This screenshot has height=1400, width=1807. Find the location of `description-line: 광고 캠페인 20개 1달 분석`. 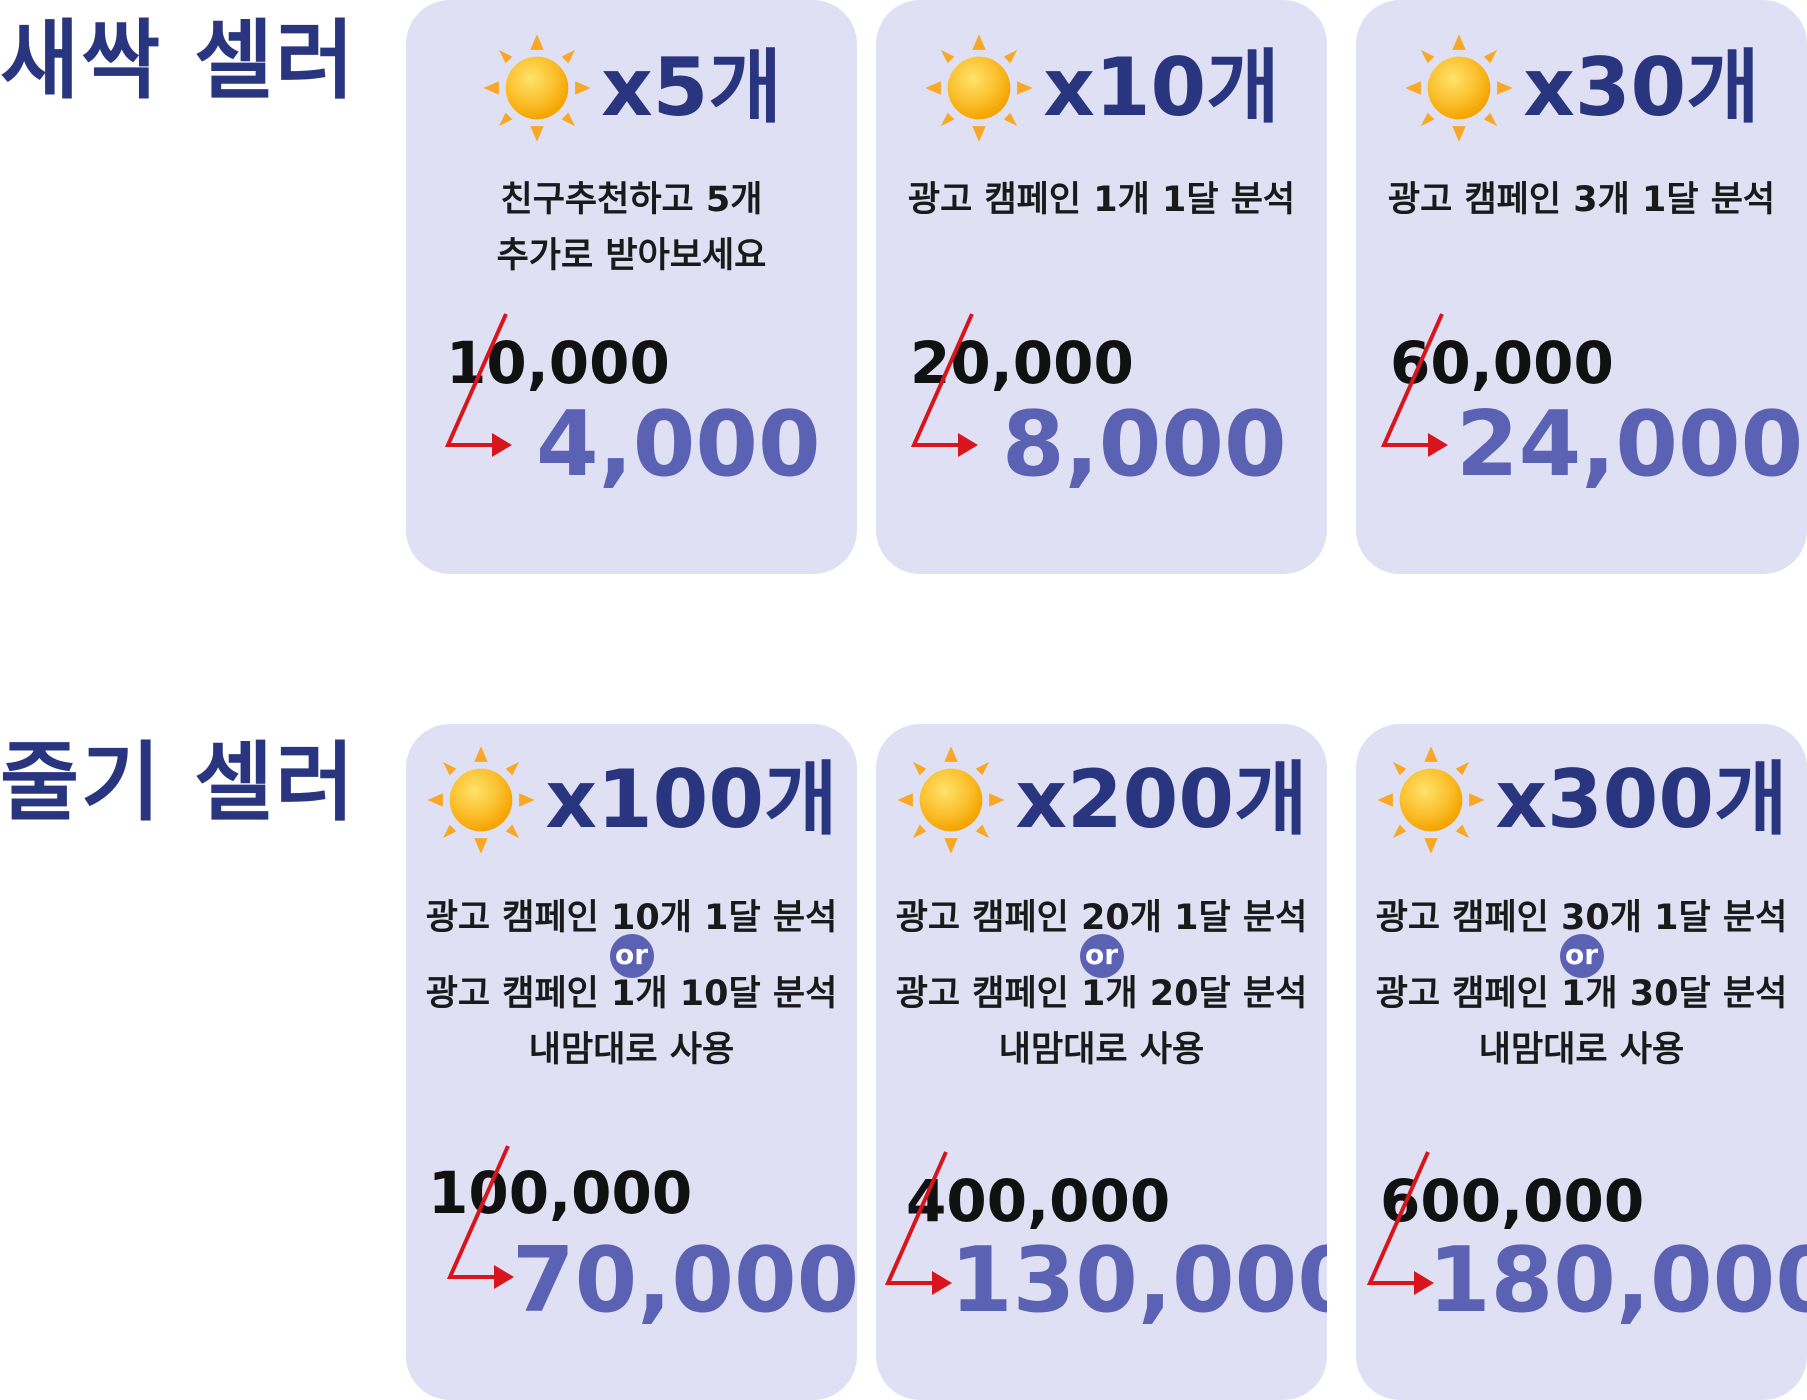

description-line: 광고 캠페인 20개 1달 분석 is located at coordinates (1101, 918).